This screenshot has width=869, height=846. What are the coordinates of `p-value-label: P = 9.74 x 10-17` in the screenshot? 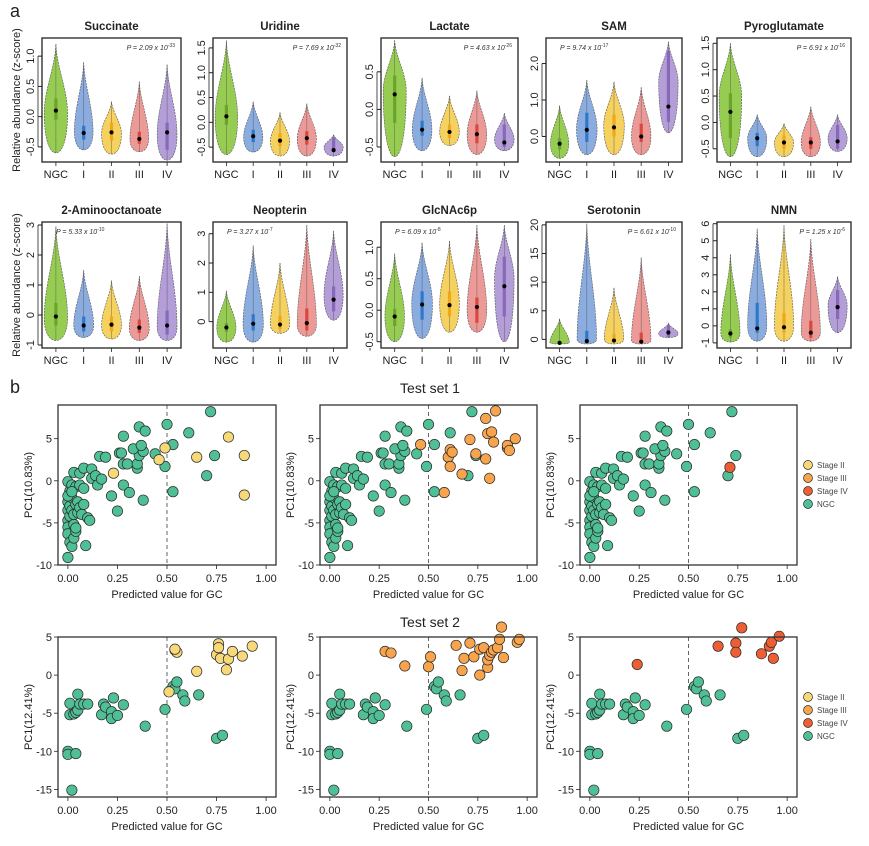 It's located at (584, 47).